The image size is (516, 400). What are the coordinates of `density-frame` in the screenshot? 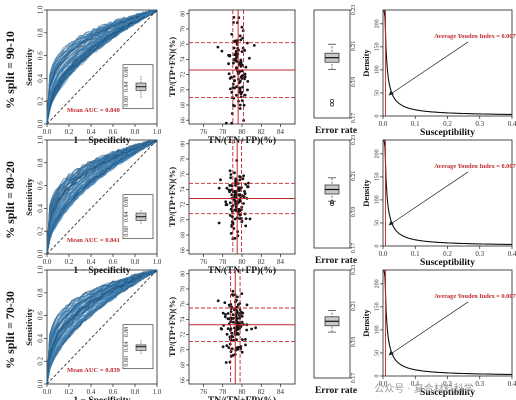 It's located at (447, 323).